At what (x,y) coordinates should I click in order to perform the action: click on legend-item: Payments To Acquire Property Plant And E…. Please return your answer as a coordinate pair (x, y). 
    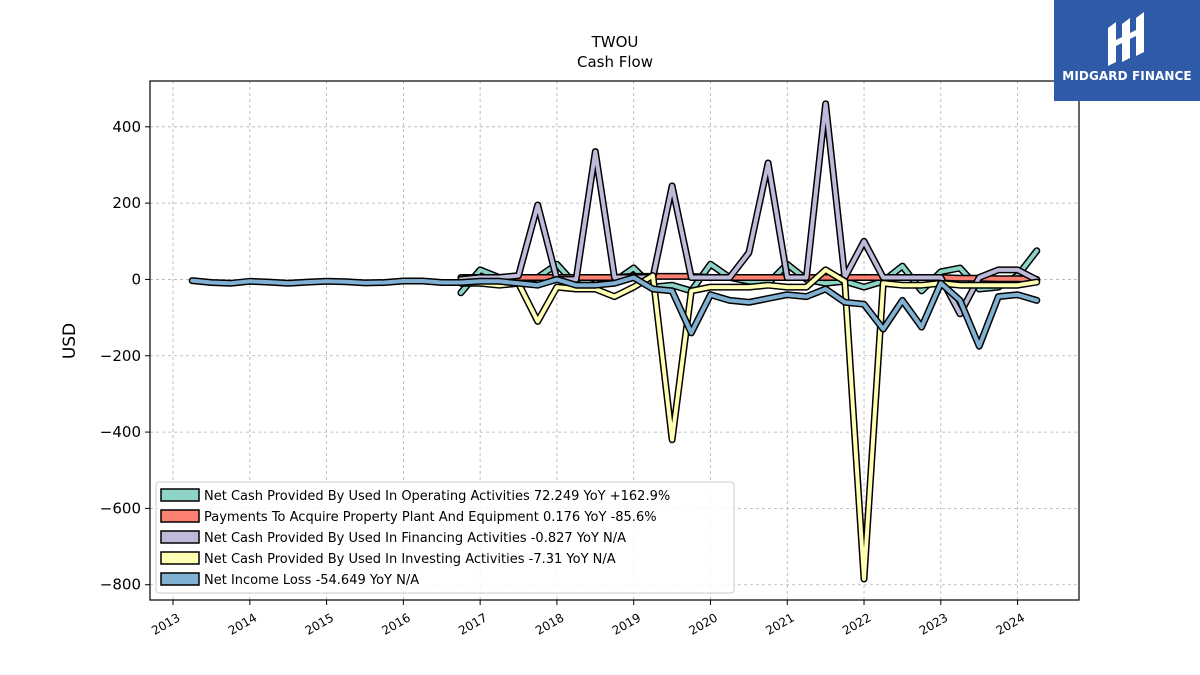
    Looking at the image, I should click on (408, 517).